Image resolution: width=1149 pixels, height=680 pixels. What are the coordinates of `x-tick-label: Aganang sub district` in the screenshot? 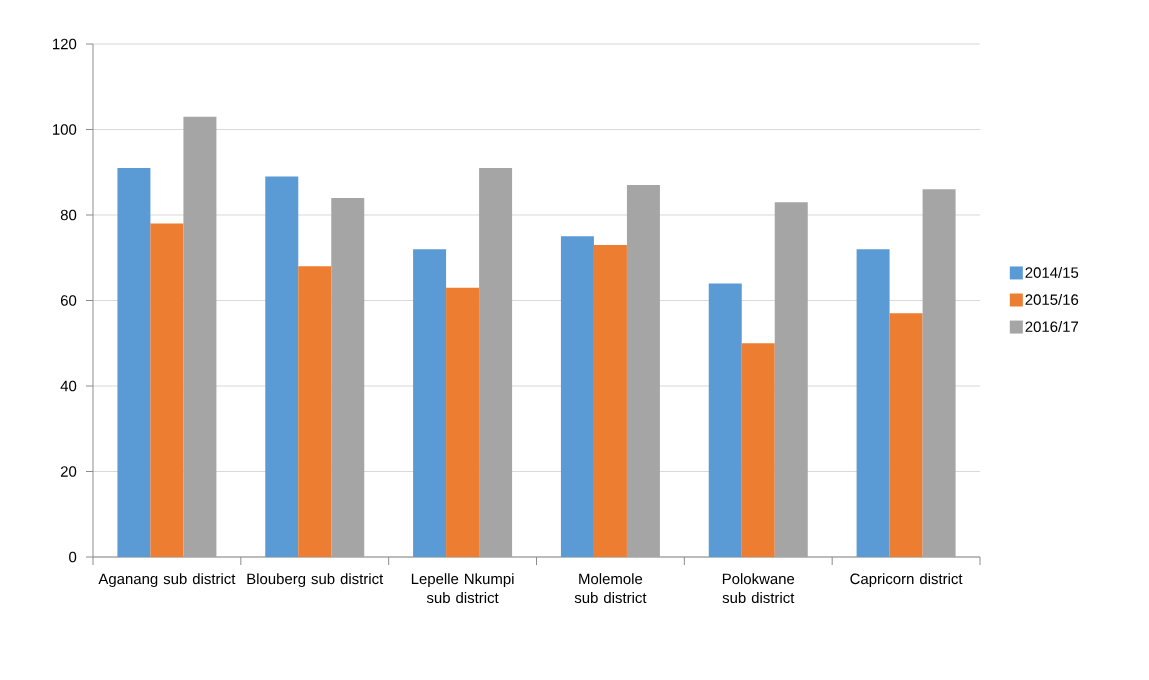 It's located at (167, 580).